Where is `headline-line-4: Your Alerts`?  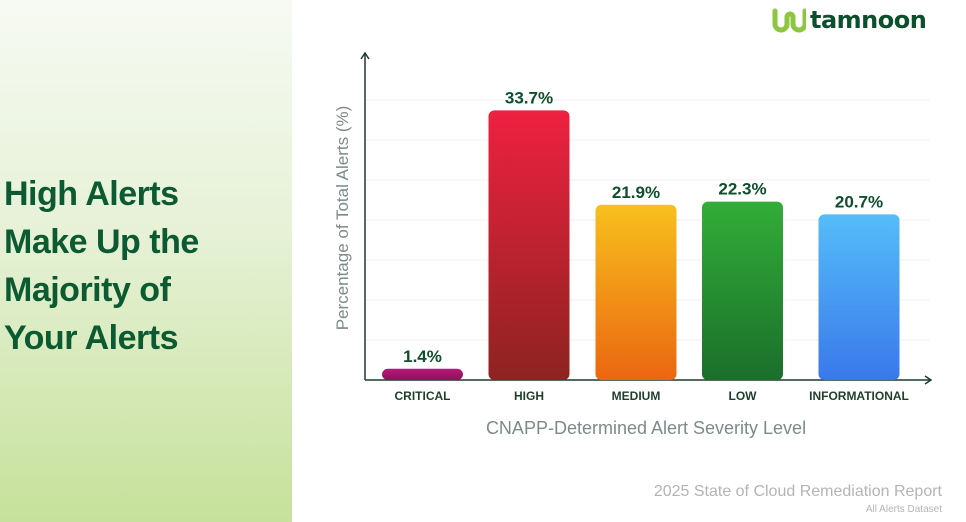 headline-line-4: Your Alerts is located at coordinates (91, 338).